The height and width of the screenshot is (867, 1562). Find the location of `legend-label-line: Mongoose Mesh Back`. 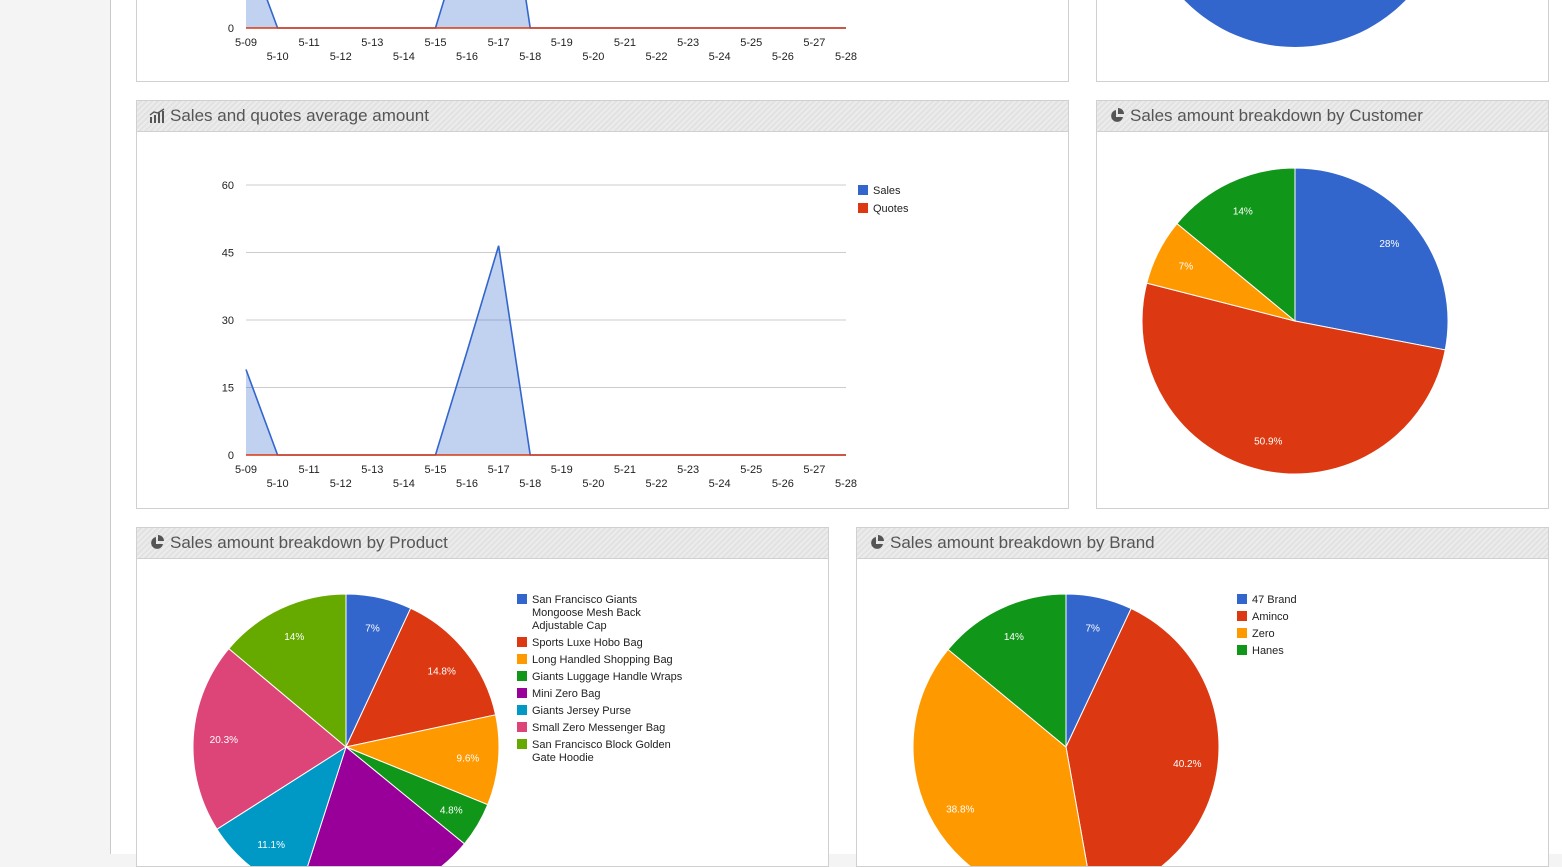

legend-label-line: Mongoose Mesh Back is located at coordinates (586, 613).